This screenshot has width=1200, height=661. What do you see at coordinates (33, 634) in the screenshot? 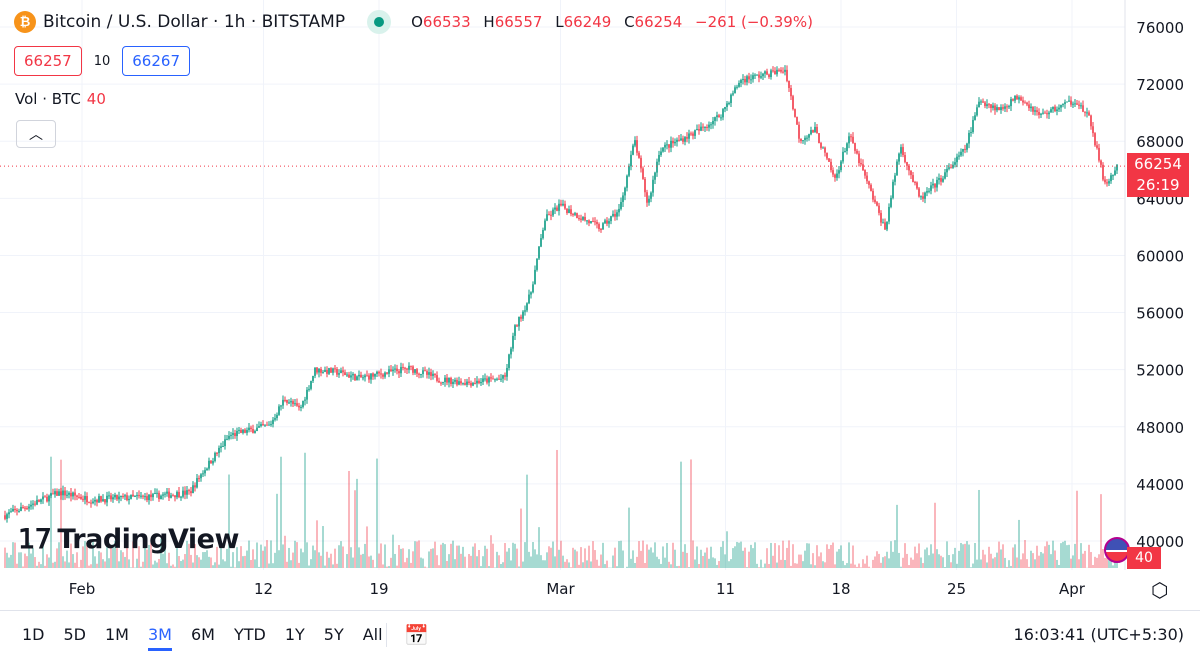
I see `range-1d: 1D` at bounding box center [33, 634].